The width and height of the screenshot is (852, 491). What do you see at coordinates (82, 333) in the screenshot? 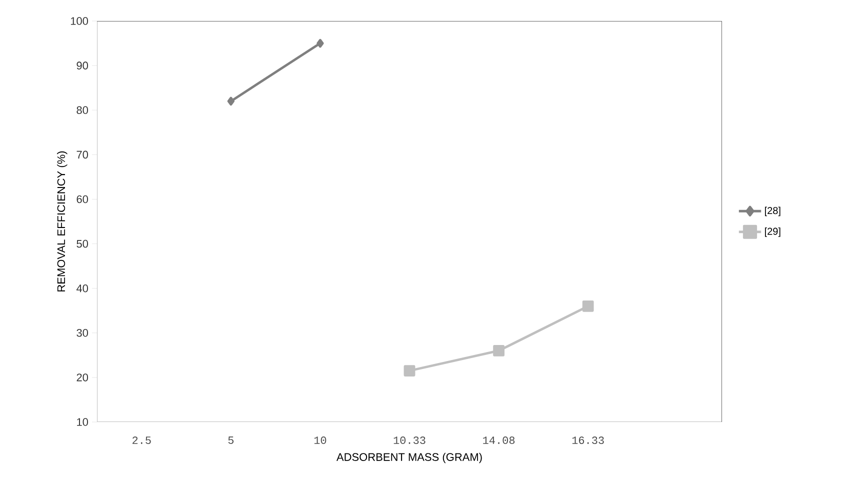
I see `y-tick-label: 30` at bounding box center [82, 333].